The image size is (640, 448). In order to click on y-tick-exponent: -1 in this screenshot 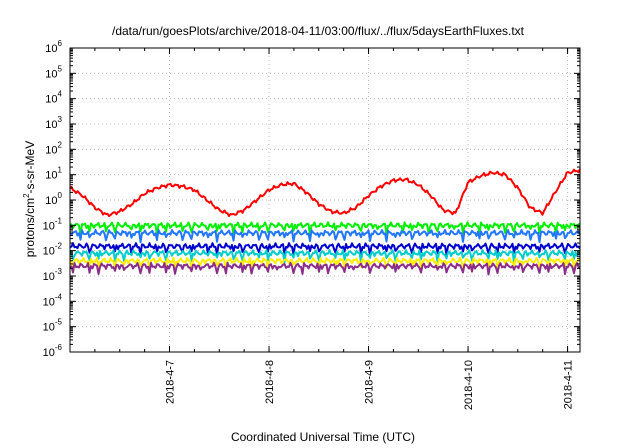, I will do `click(59, 220)`.